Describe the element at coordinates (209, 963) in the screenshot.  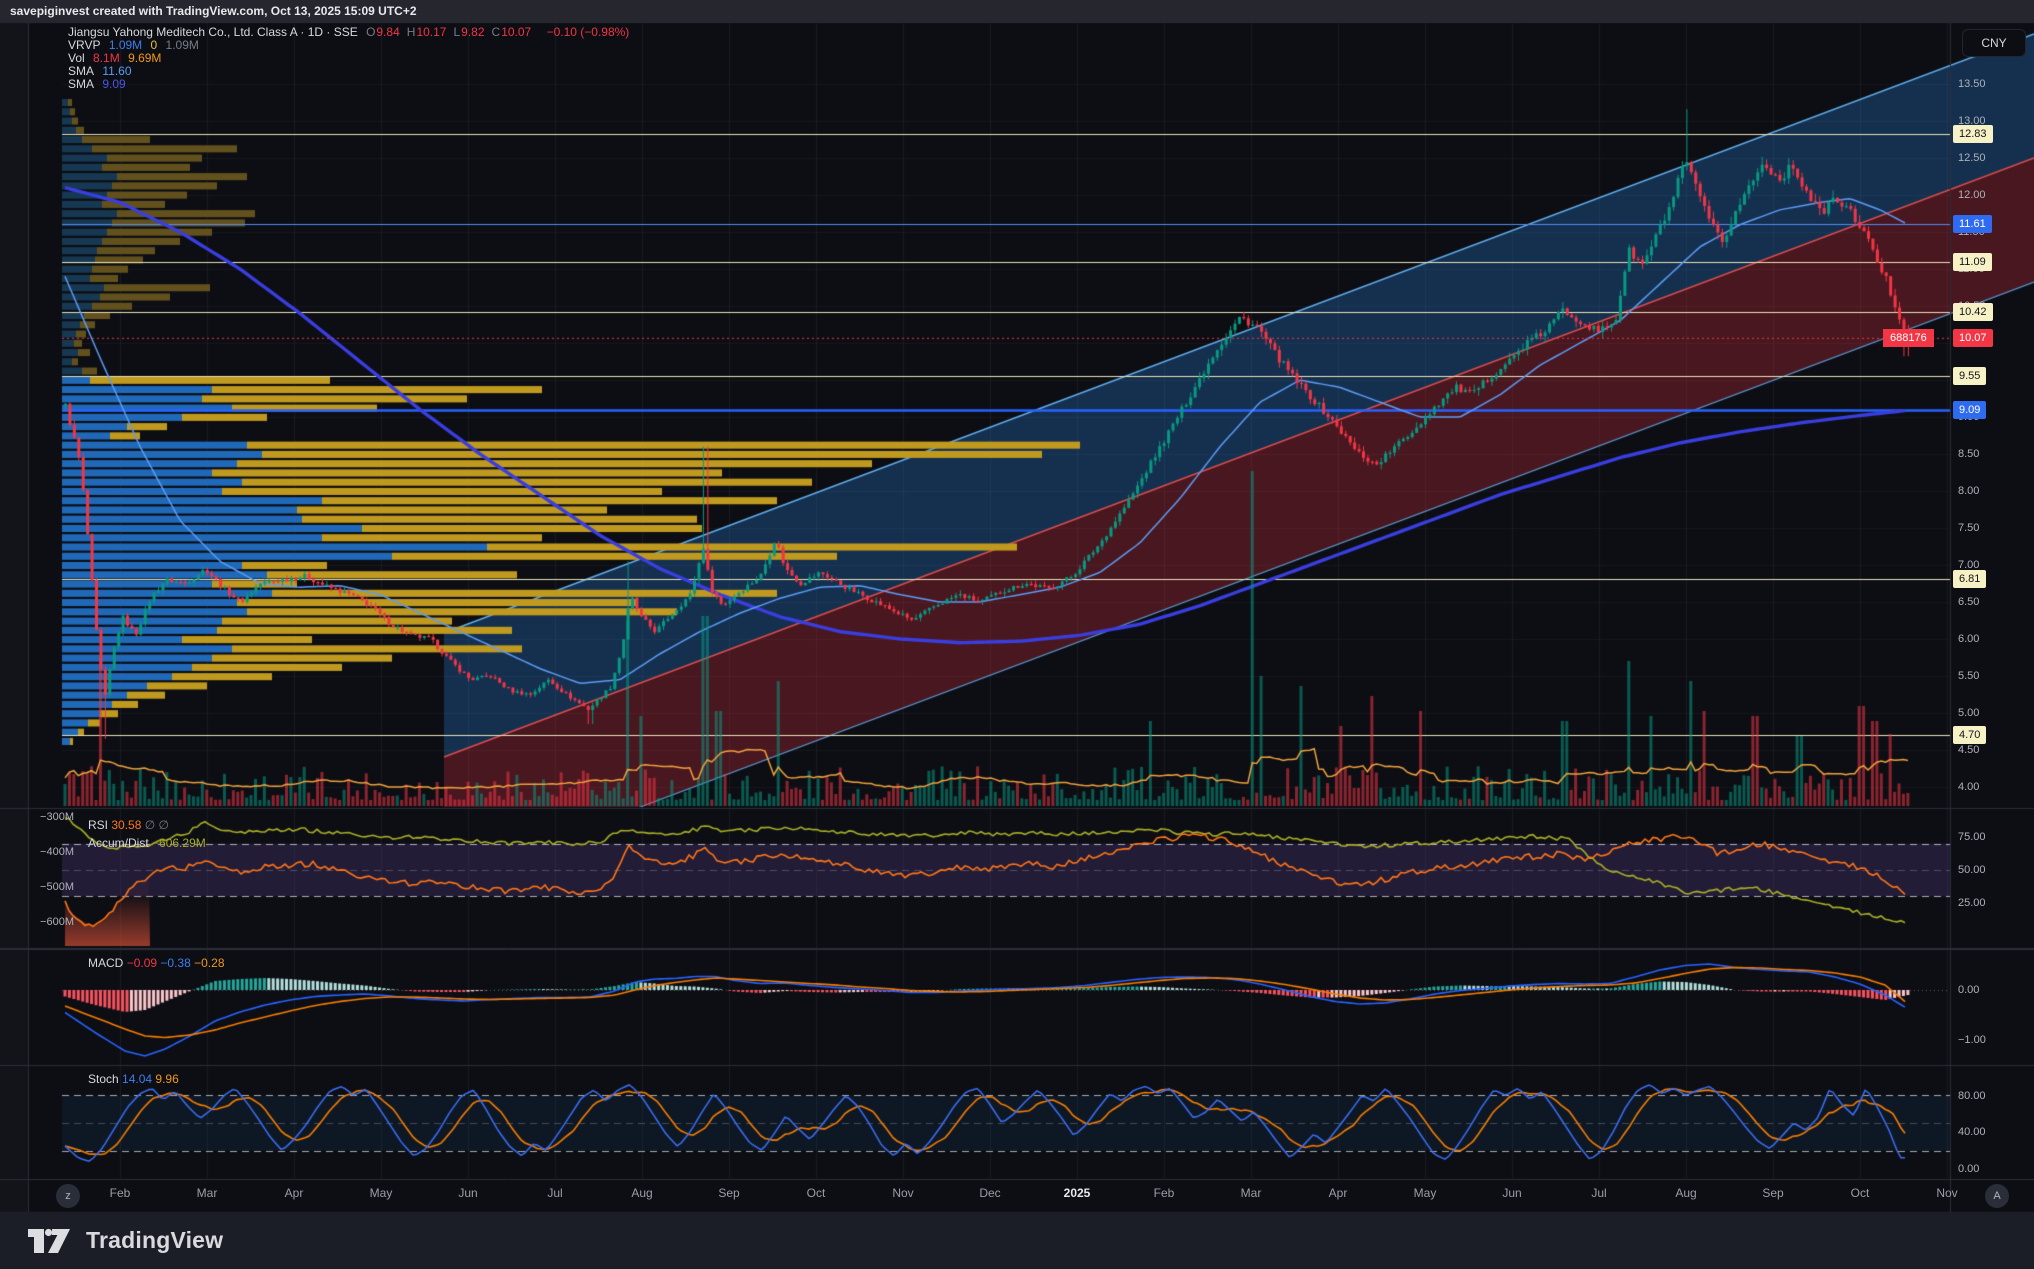
I see `macd-signal-value: −0.28` at that location.